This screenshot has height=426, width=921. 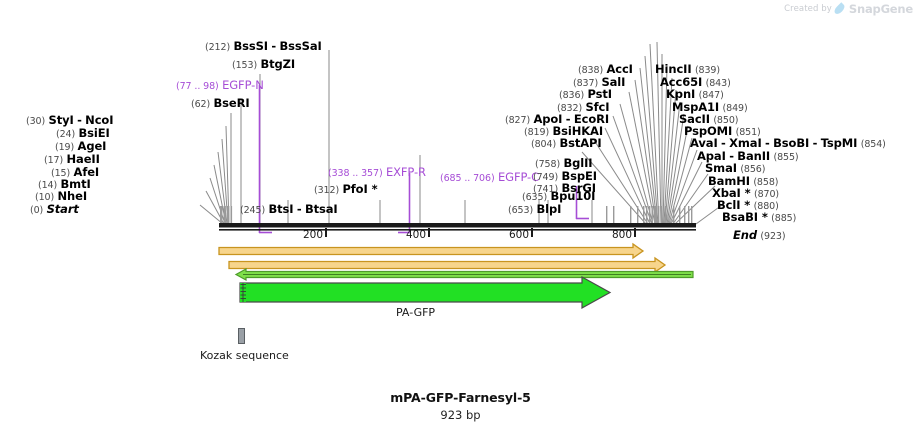 I want to click on enzyme-name: XbaI *, so click(x=731, y=193).